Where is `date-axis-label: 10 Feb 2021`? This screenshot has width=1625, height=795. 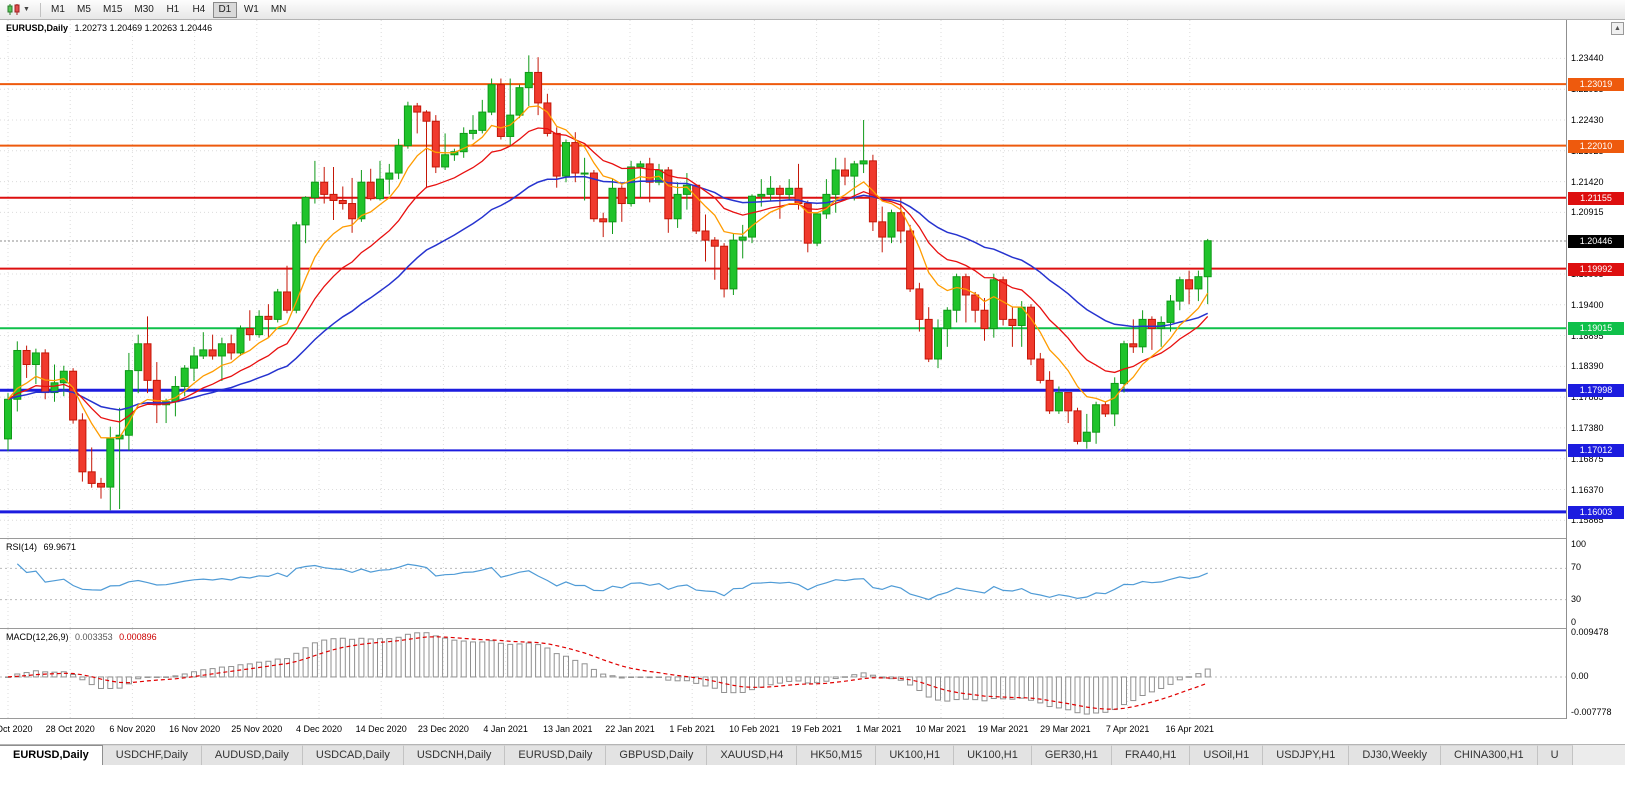
date-axis-label: 10 Feb 2021 is located at coordinates (754, 729).